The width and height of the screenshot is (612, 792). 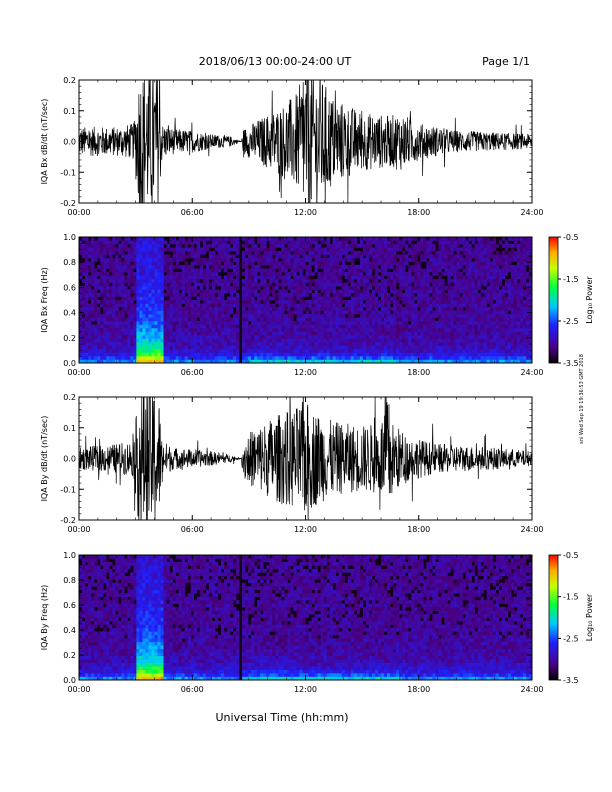 I want to click on x-tick-label: 06:00, so click(x=192, y=212).